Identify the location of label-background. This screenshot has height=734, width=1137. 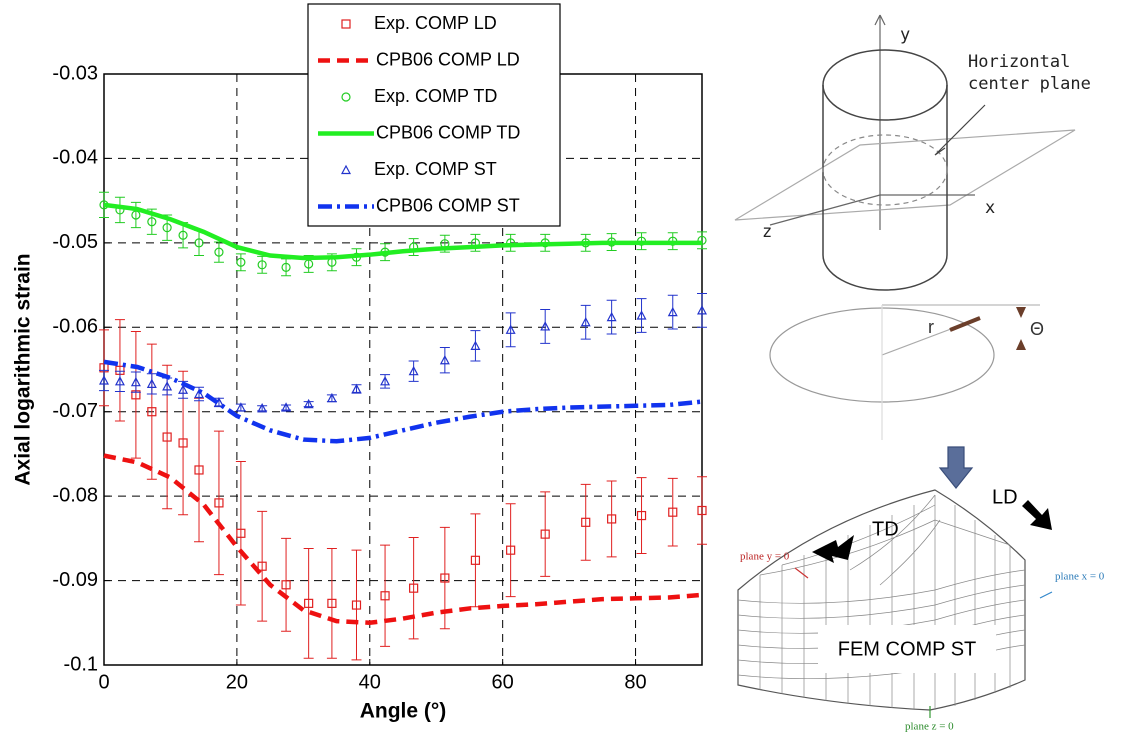
(907, 649).